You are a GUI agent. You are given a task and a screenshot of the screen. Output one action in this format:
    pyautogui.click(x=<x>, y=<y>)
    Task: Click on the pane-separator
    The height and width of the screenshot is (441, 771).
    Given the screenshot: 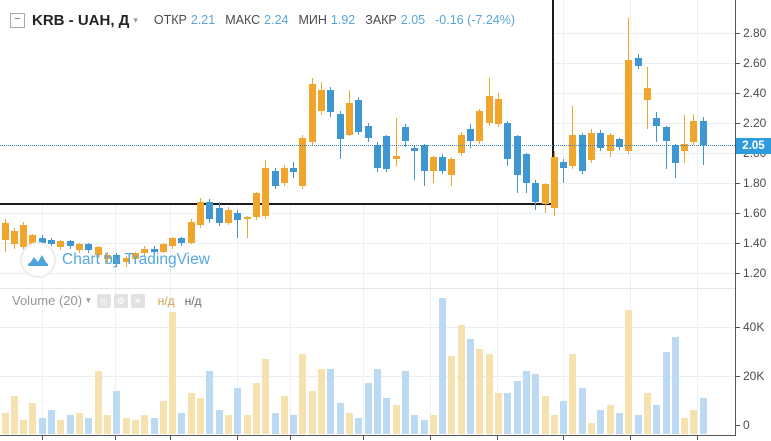 What is the action you would take?
    pyautogui.click(x=385, y=288)
    